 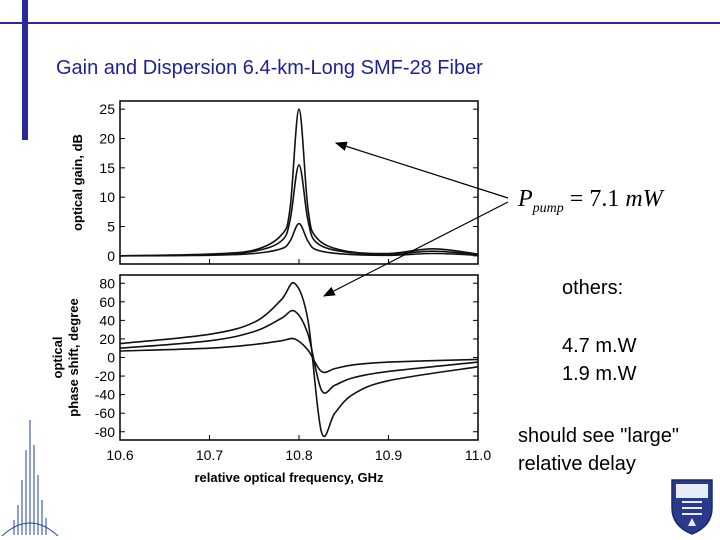 What do you see at coordinates (107, 302) in the screenshot?
I see `phase-ytick-label: 60` at bounding box center [107, 302].